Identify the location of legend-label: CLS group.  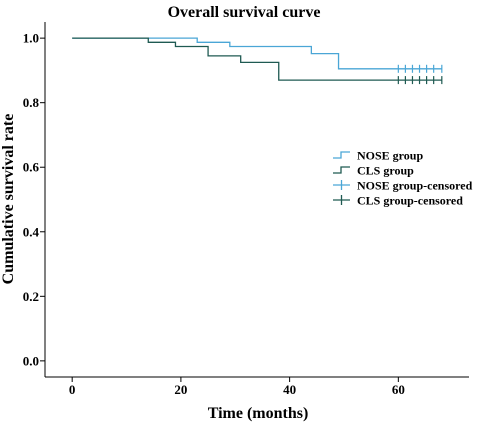
(385, 171).